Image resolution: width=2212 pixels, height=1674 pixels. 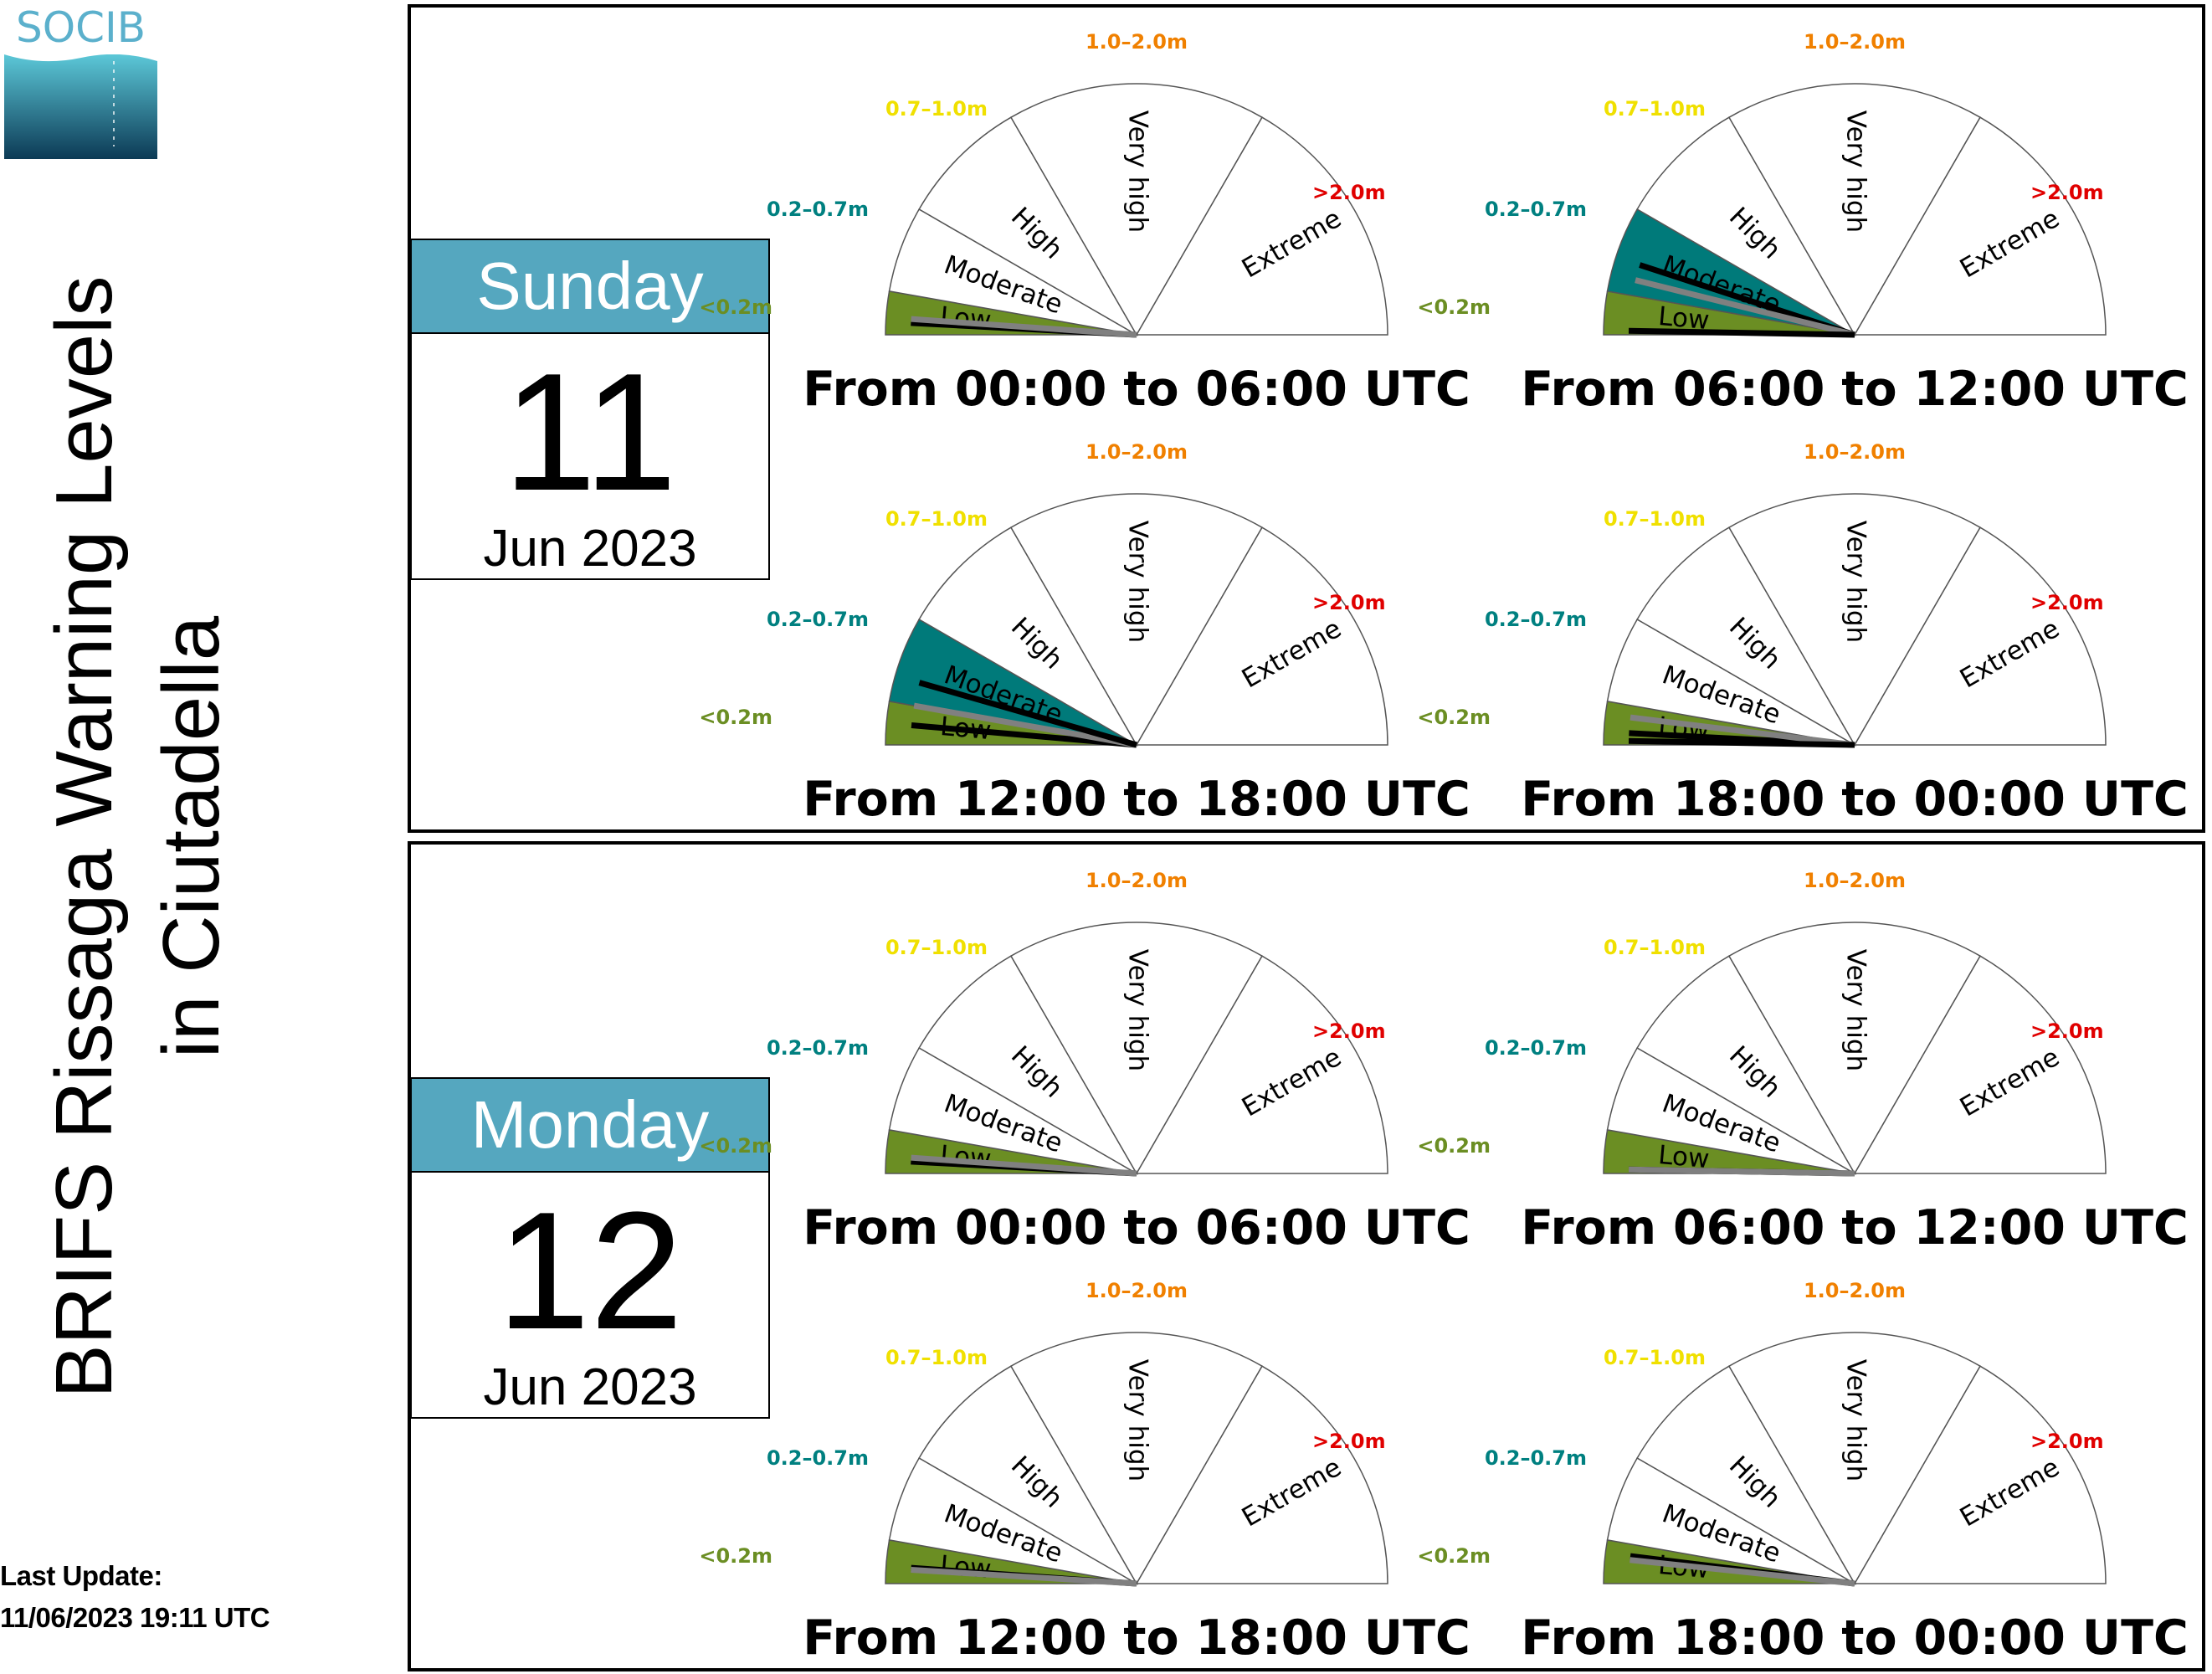 I want to click on logo-text: SOCIB, so click(x=80, y=28).